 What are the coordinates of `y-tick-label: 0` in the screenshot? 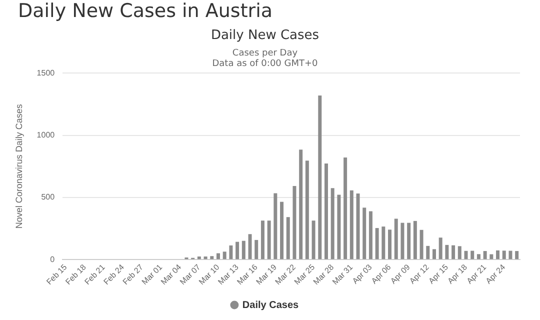 It's located at (53, 259).